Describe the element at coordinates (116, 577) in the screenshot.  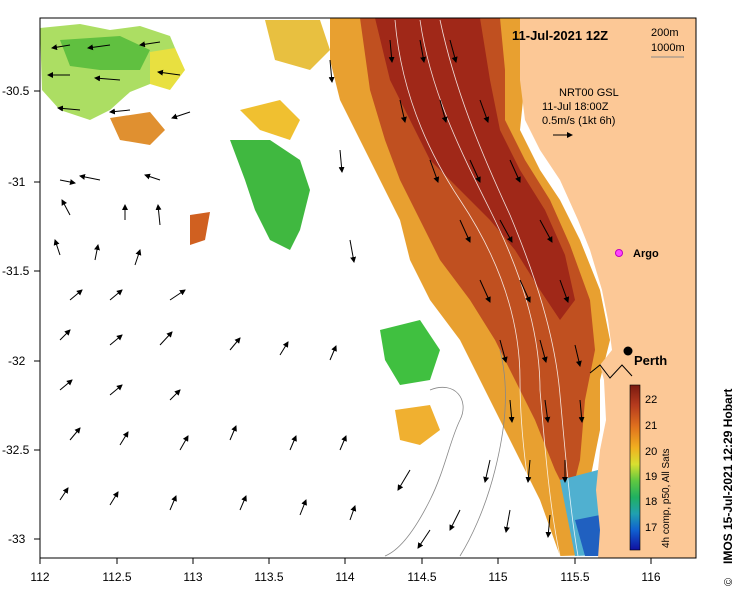
I see `x-tick-label: 112.5` at that location.